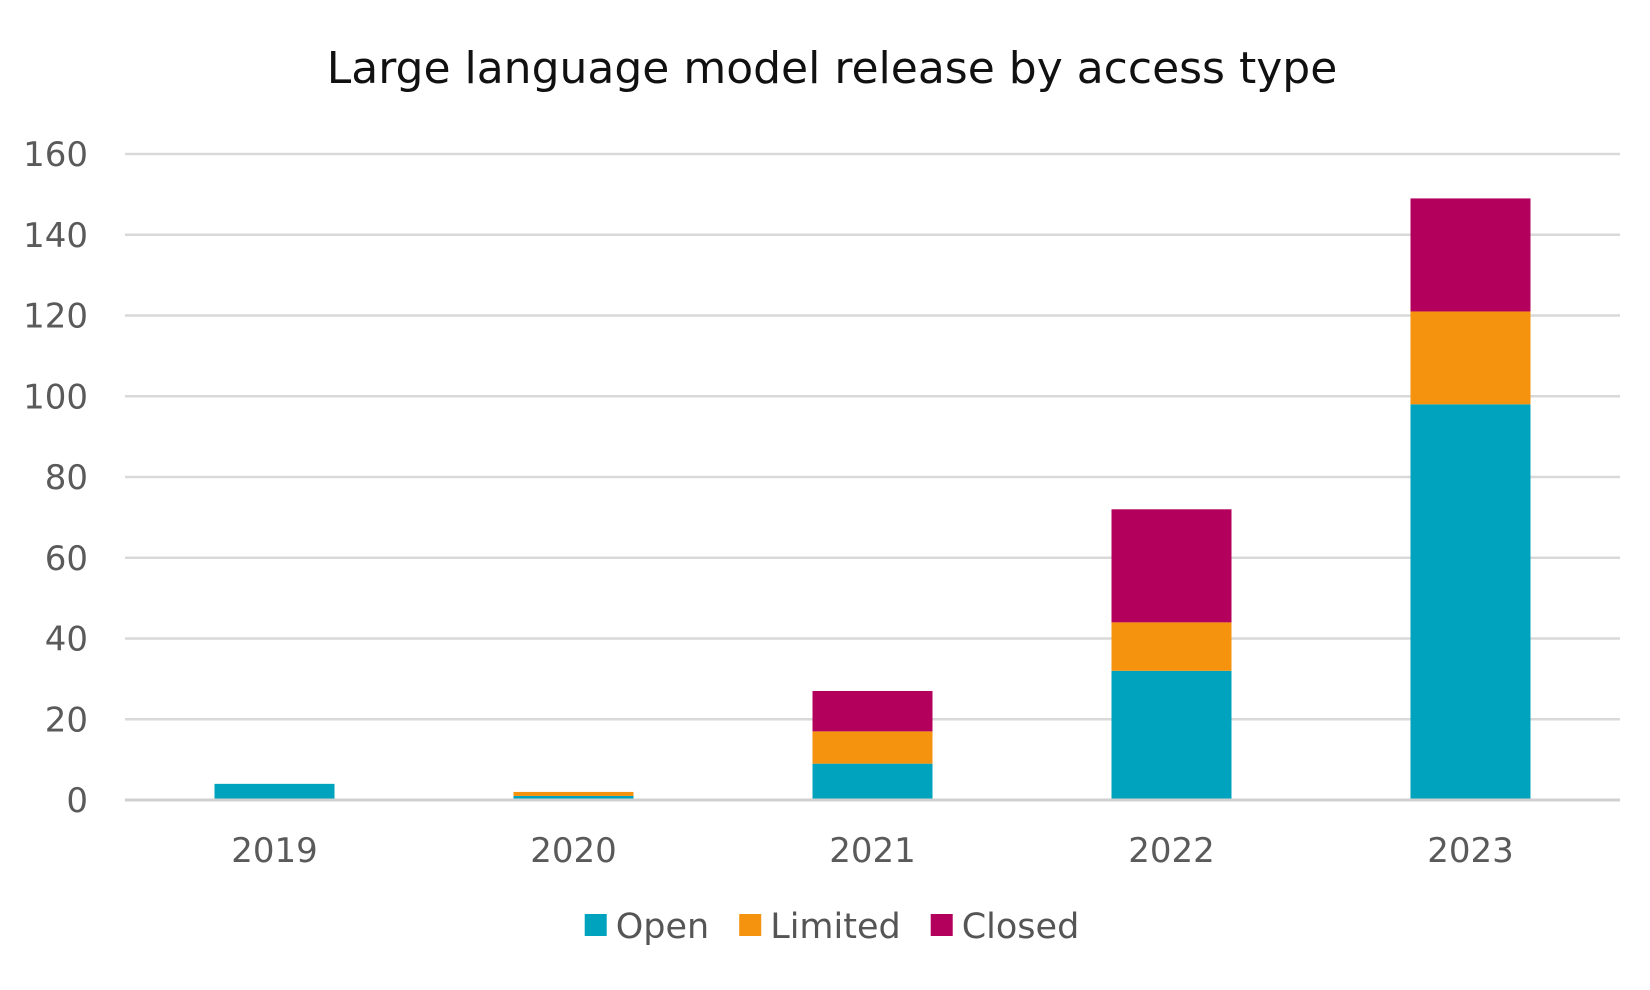  Describe the element at coordinates (1470, 358) in the screenshot. I see `bar-limited-2023` at that location.